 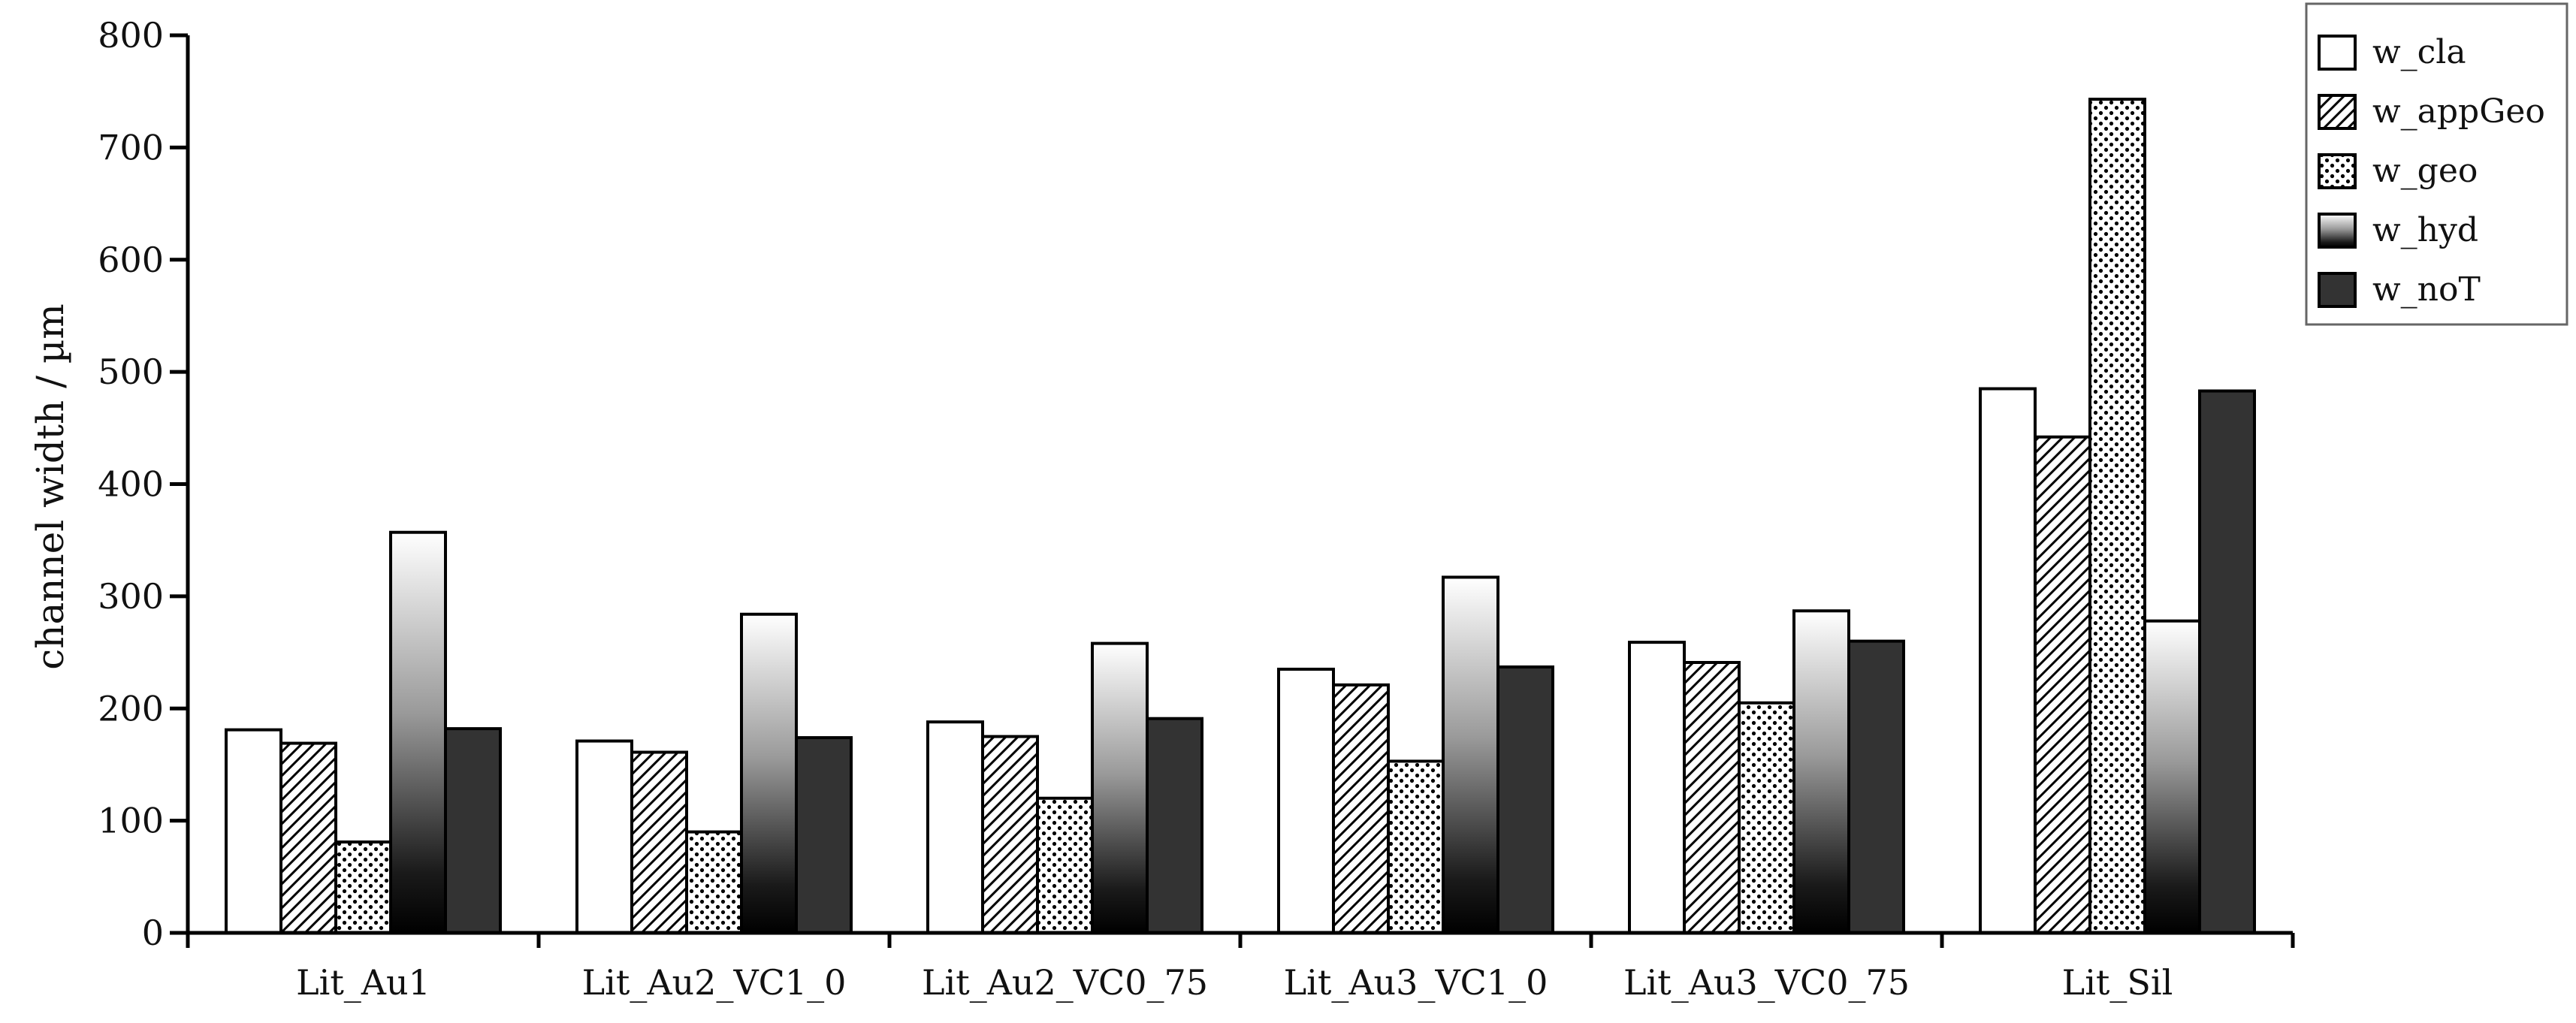 I want to click on bar-w_cla-Lit_Au1, so click(x=253, y=831).